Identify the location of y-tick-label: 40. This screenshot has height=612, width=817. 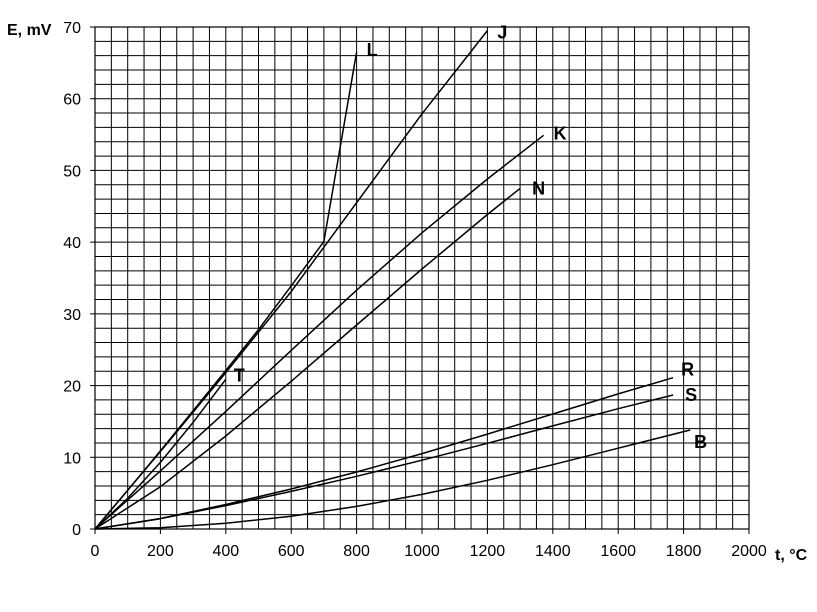
(72, 243).